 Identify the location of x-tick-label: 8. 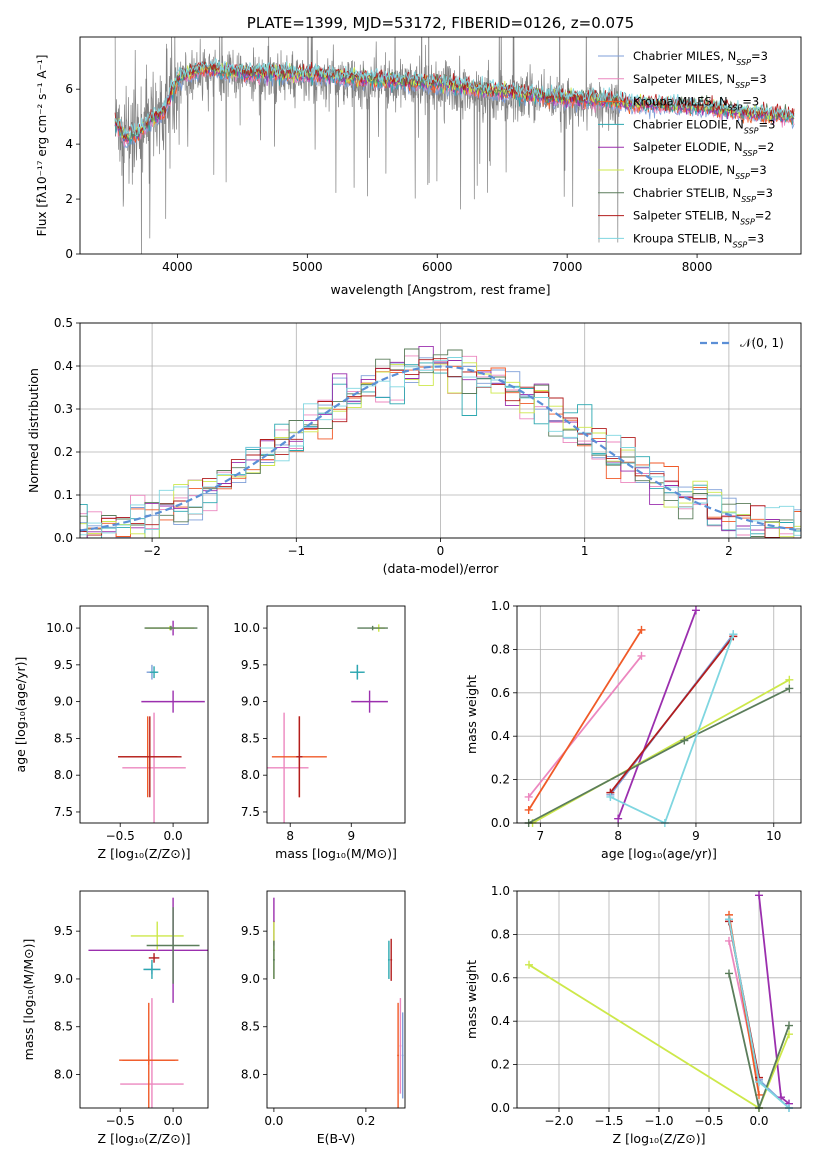
(618, 836).